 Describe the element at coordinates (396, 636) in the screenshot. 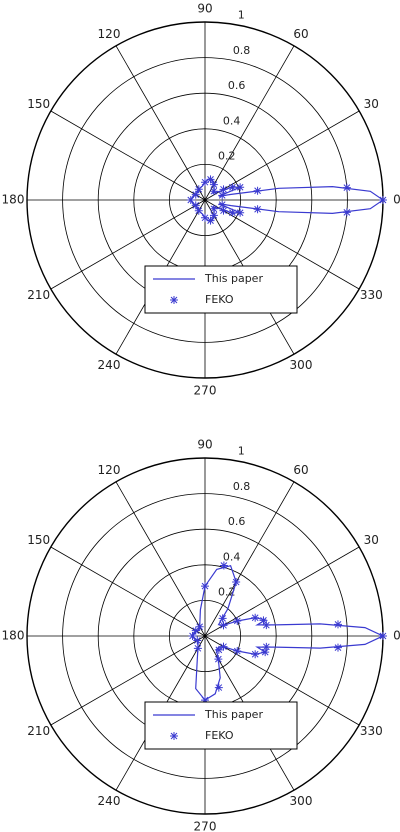

I see `angle-label: 0` at that location.